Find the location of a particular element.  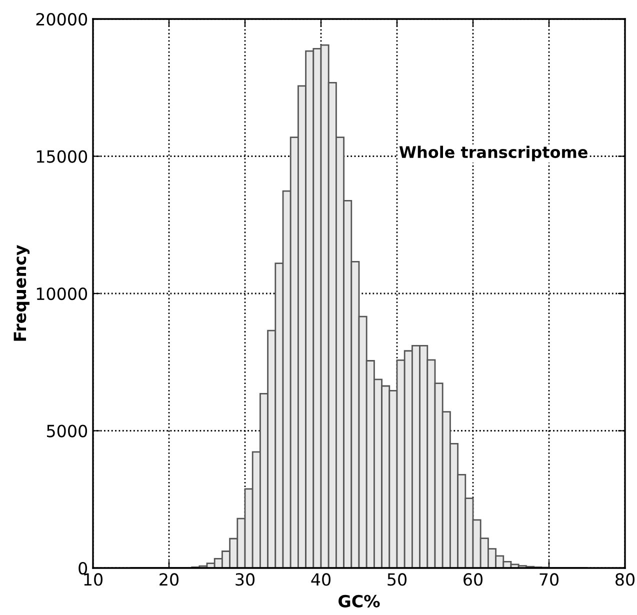

x-tick-label: 40 is located at coordinates (320, 579).